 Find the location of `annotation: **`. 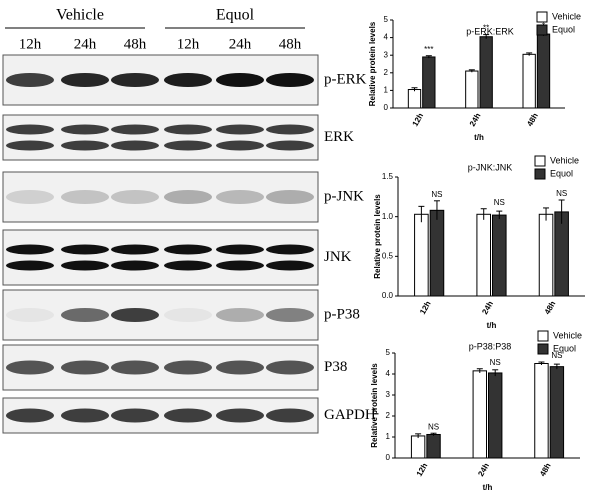

annotation: ** is located at coordinates (486, 28).